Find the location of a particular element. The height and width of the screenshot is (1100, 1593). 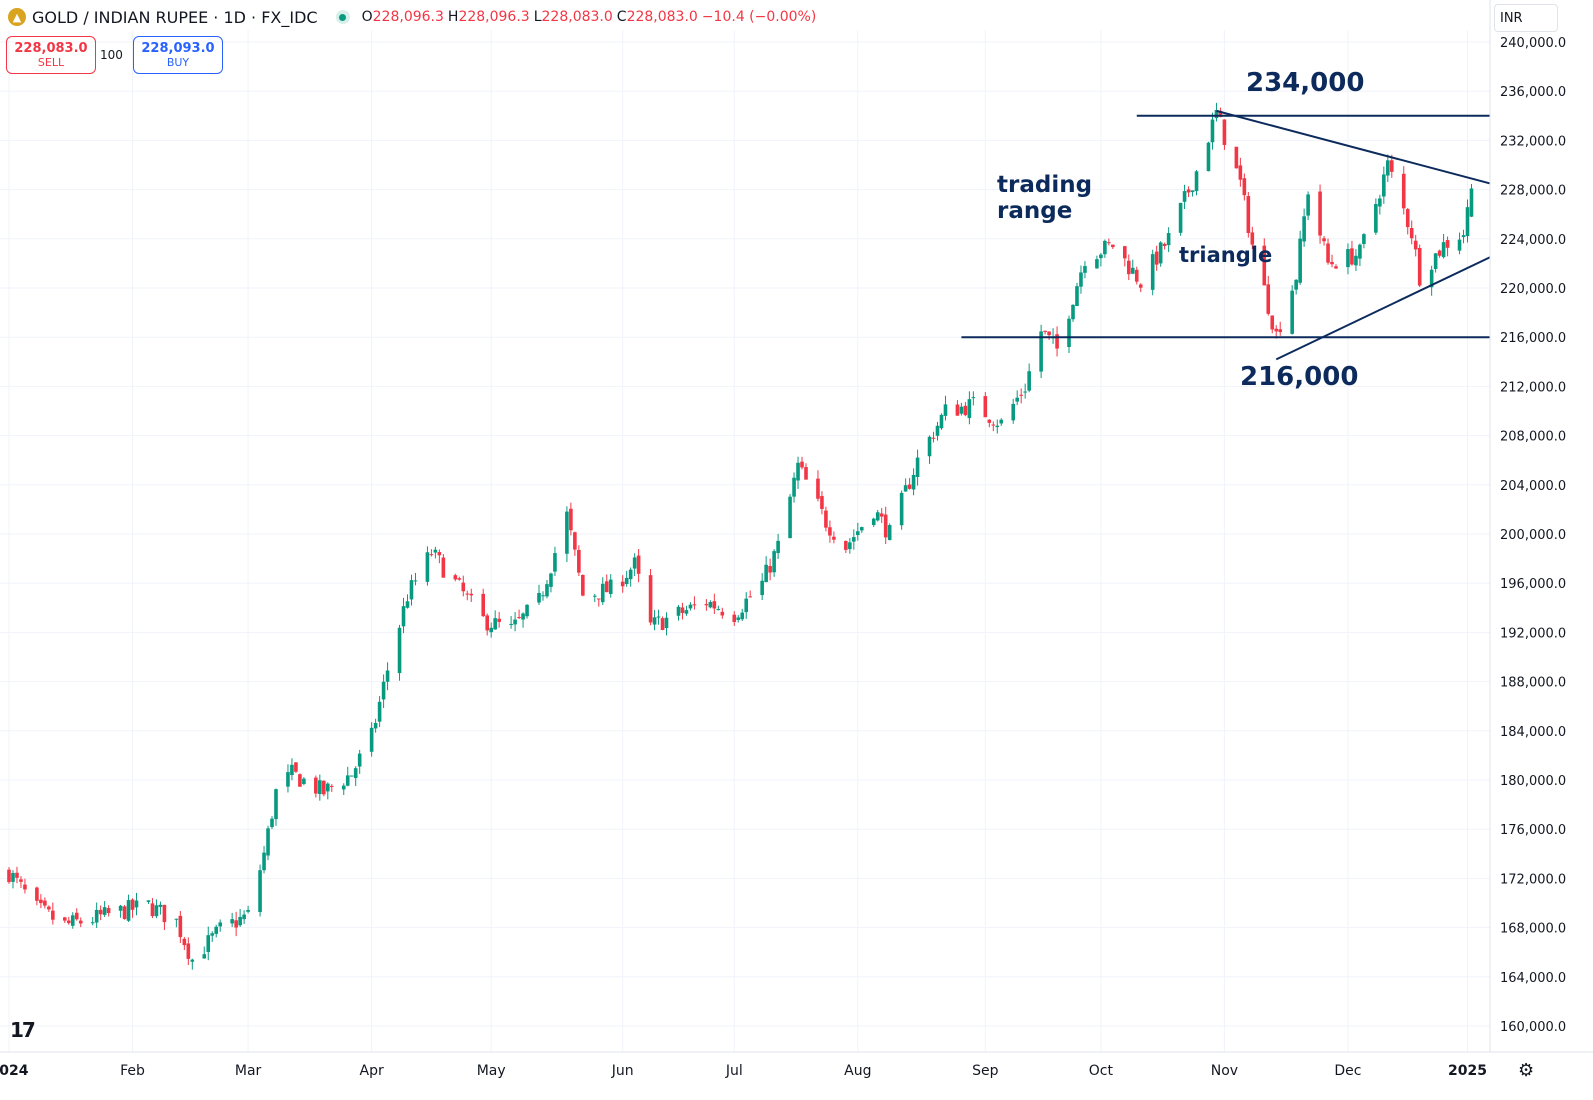

tradingview-logo: 17 is located at coordinates (23, 1030).